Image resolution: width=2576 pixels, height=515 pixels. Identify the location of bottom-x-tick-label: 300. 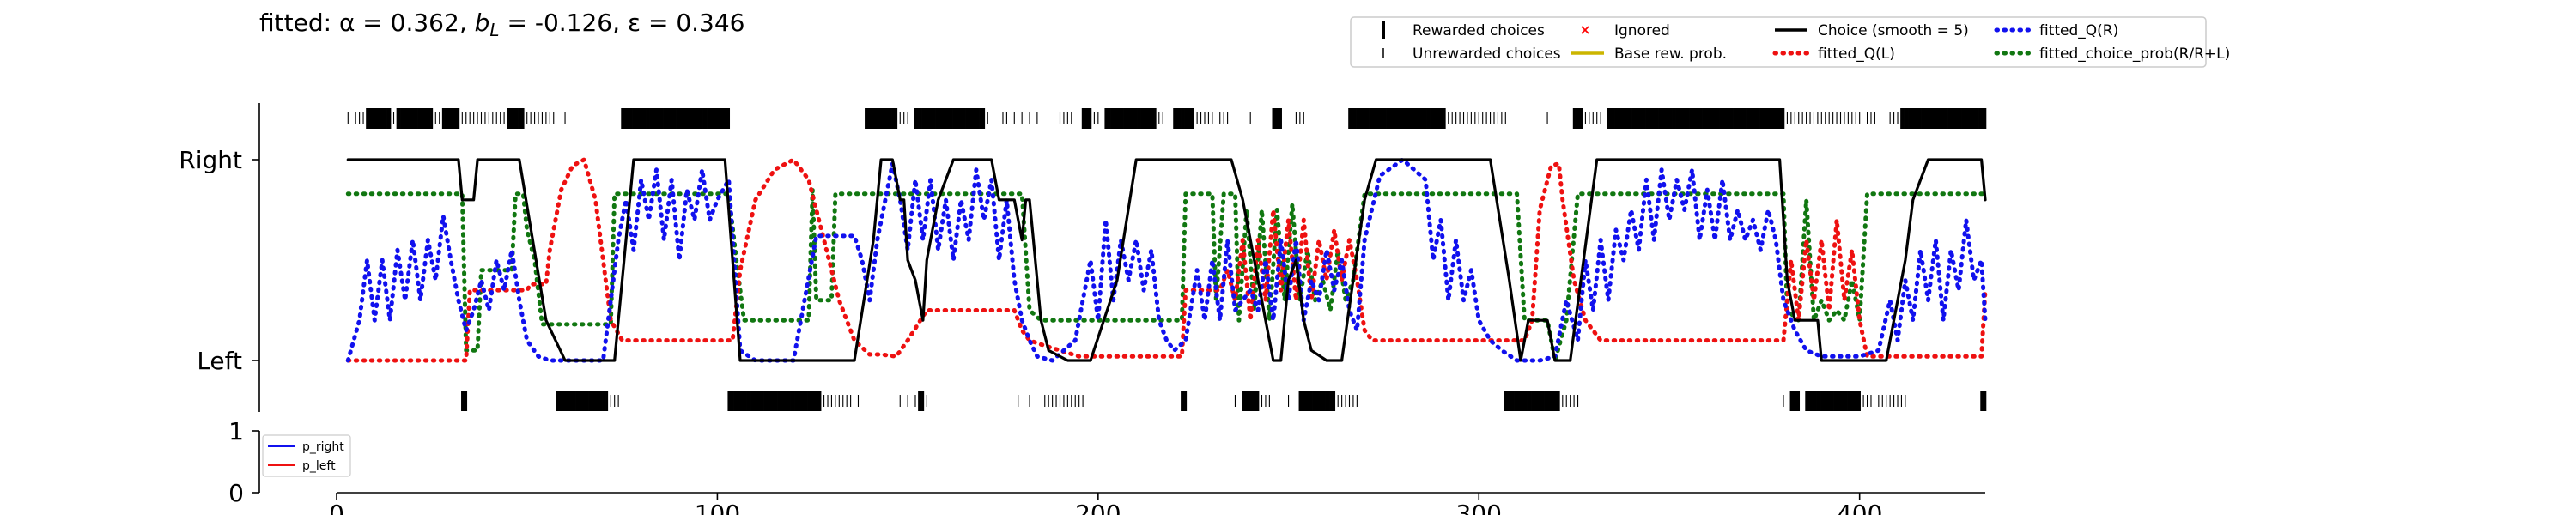
(1479, 507).